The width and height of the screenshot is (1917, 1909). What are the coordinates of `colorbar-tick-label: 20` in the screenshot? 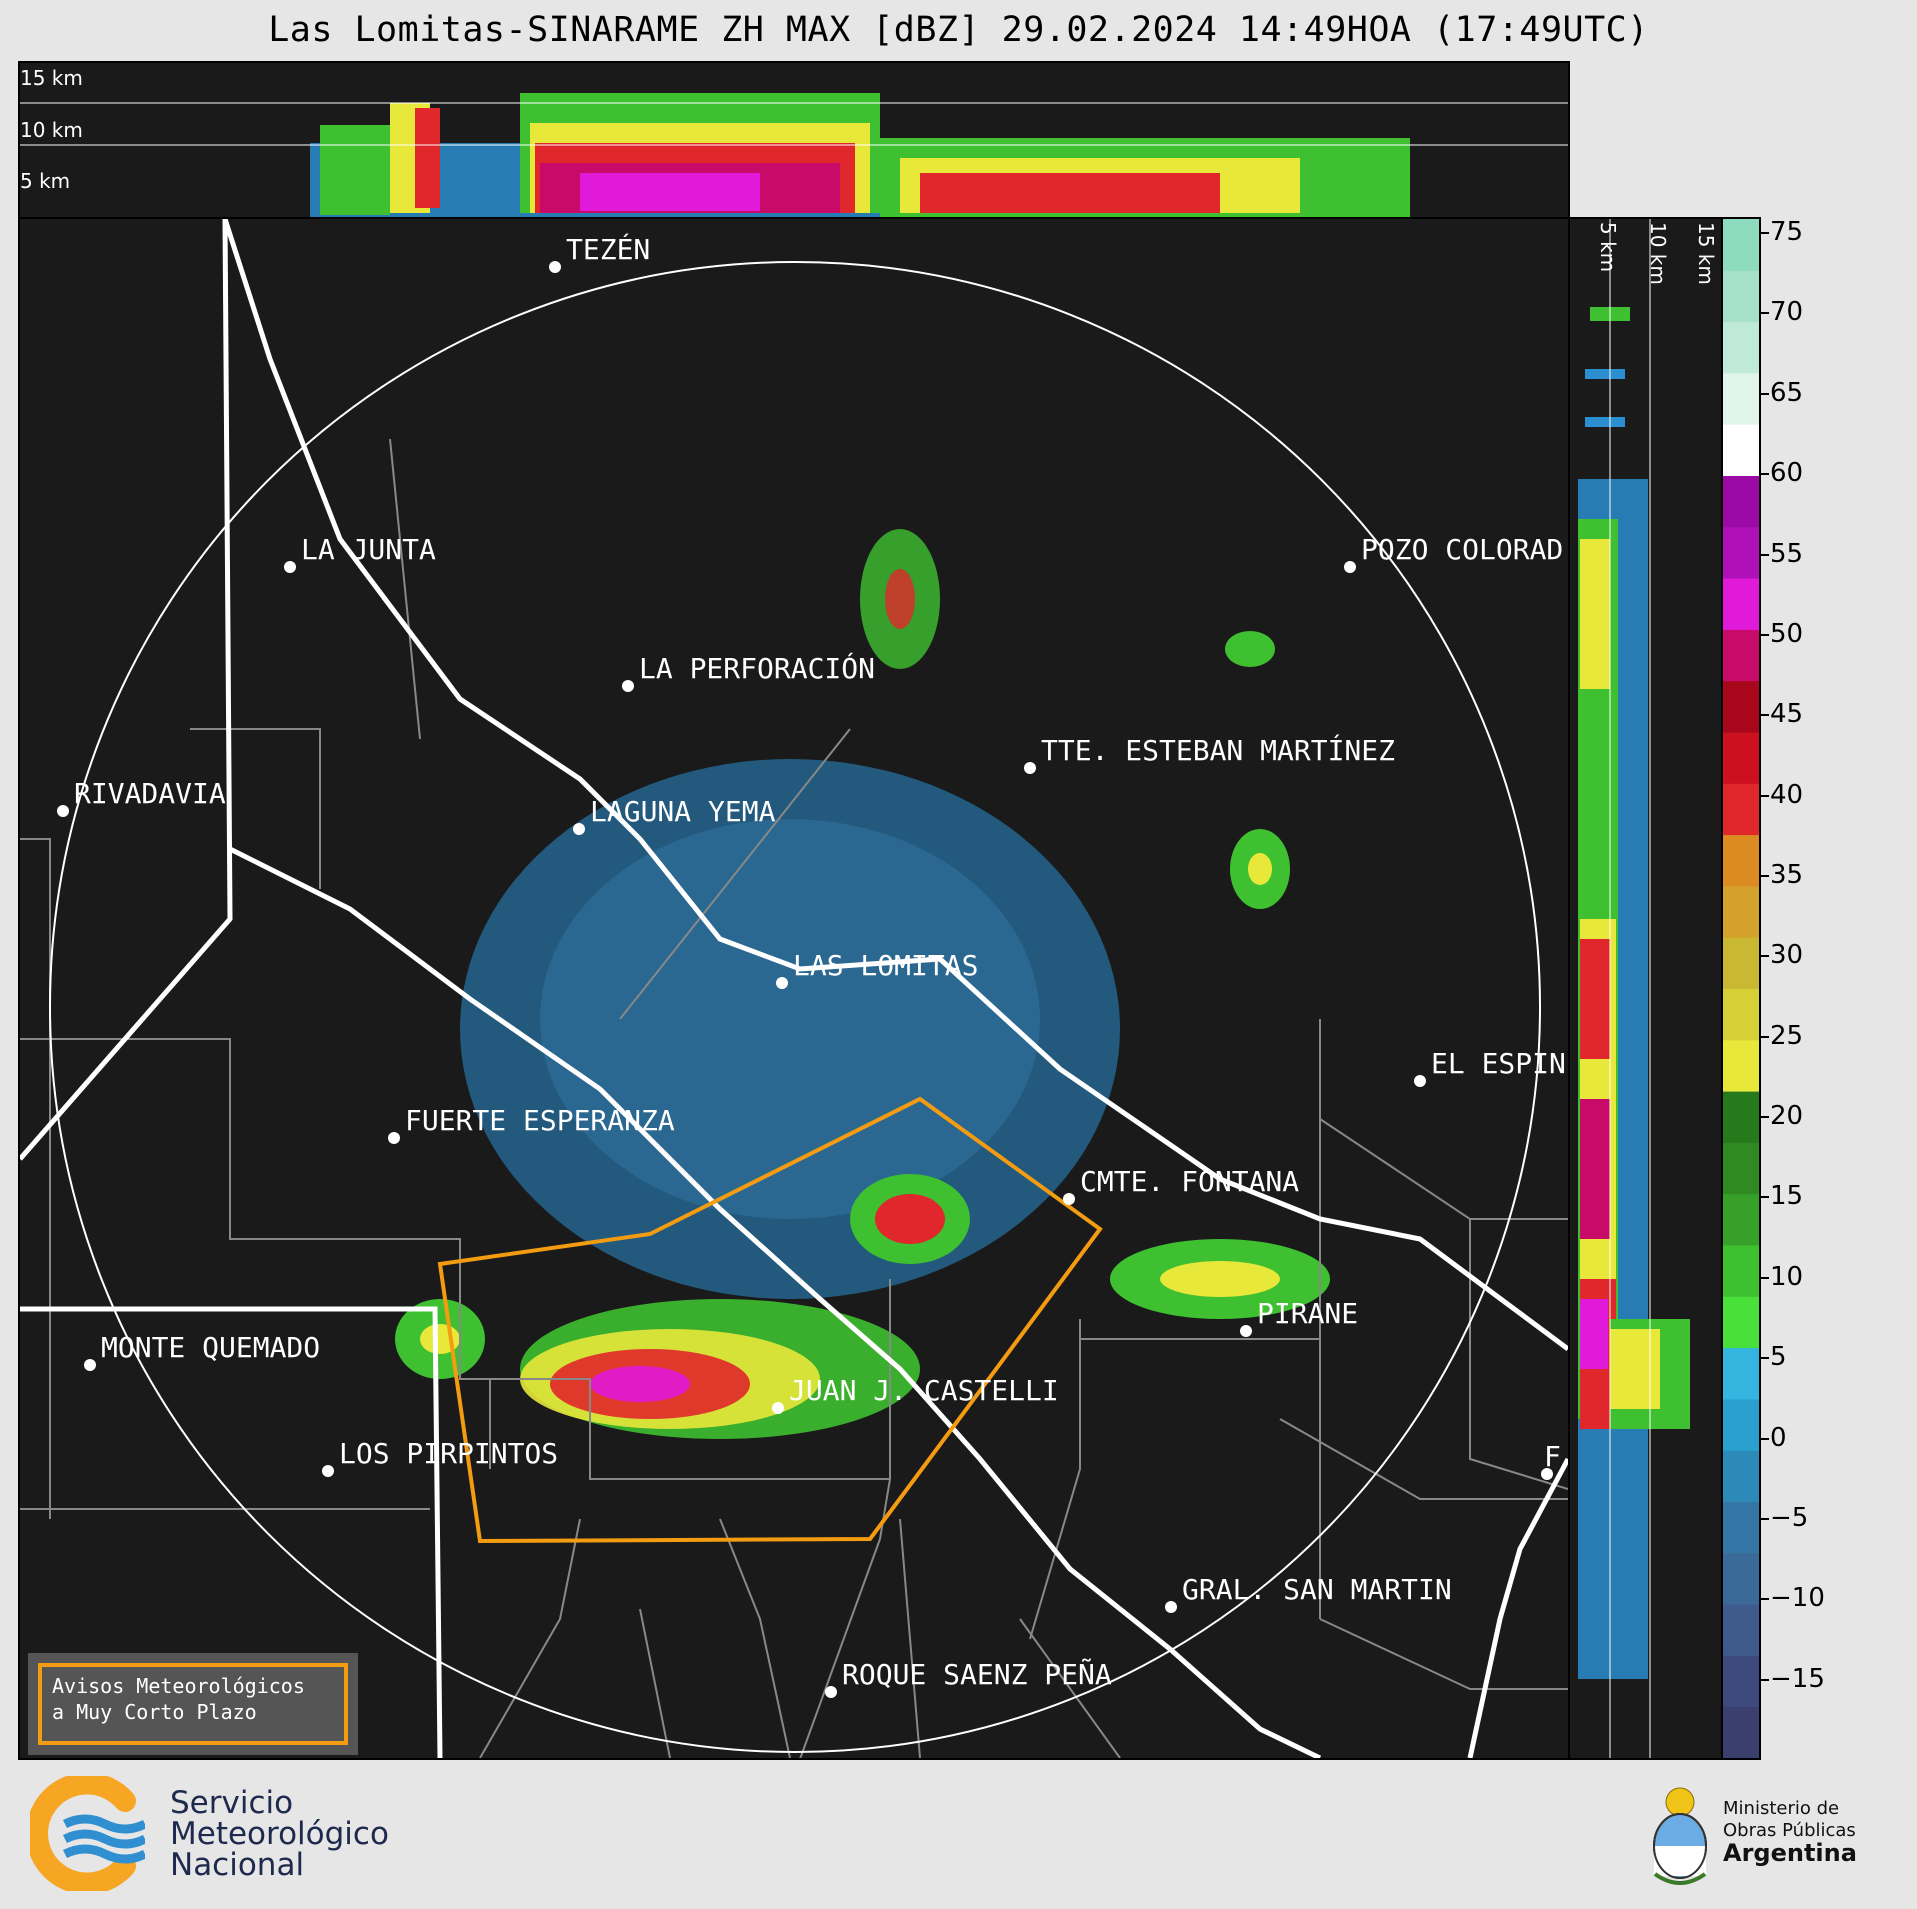 It's located at (1787, 1116).